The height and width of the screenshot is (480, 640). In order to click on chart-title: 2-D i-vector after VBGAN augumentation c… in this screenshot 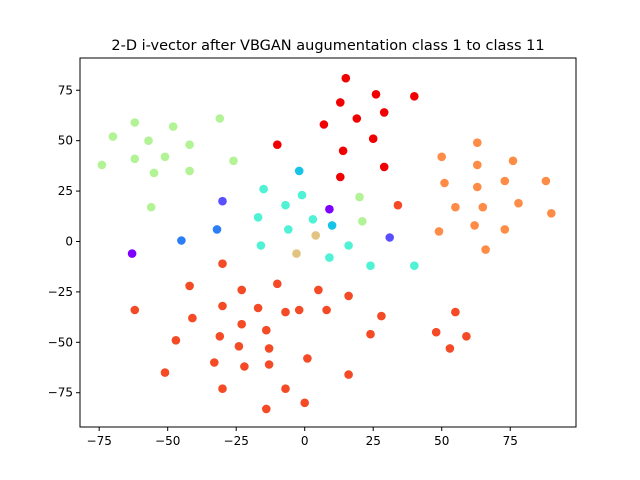, I will do `click(327, 46)`.